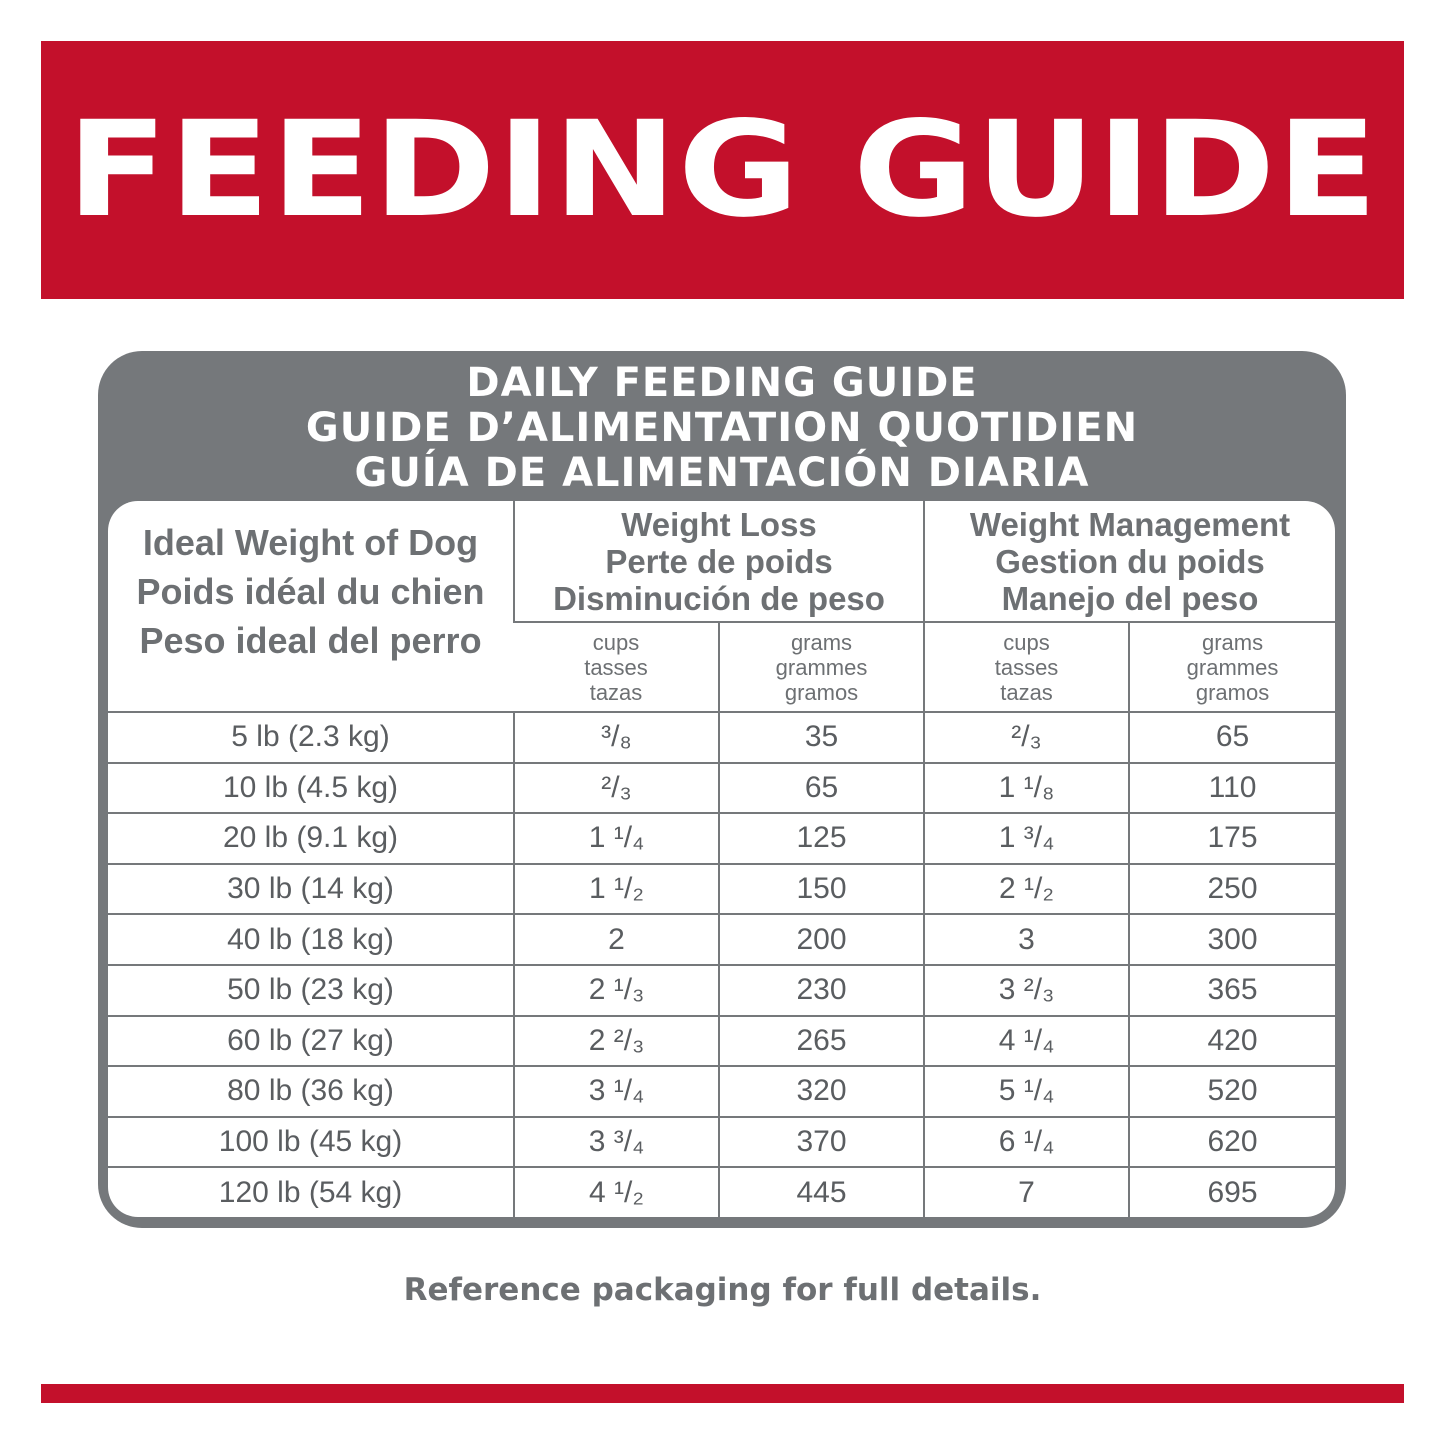 This screenshot has height=1445, width=1445. Describe the element at coordinates (821, 1191) in the screenshot. I see `loss-grams-cell: 445` at that location.